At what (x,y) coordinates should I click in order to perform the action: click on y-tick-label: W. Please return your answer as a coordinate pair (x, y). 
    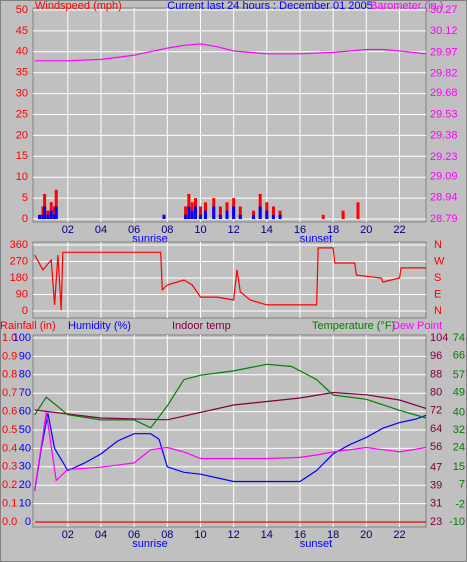
    Looking at the image, I should click on (439, 261).